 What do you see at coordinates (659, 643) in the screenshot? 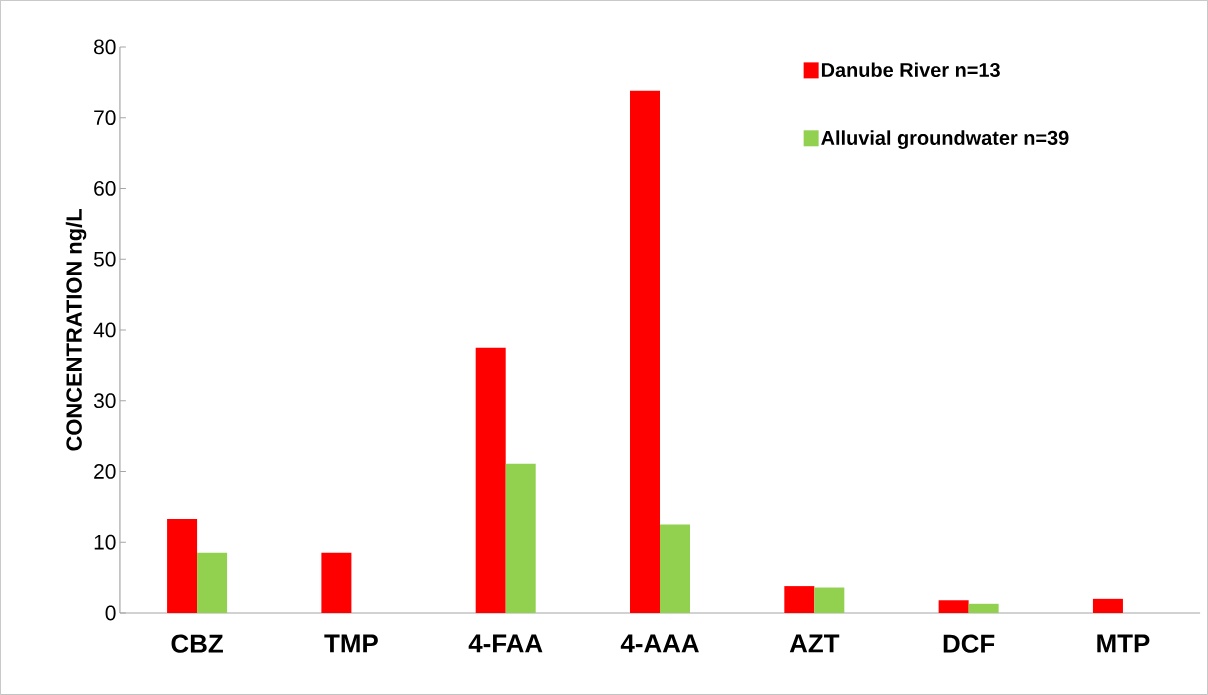
I see `x-tick-label: 4-AAA` at bounding box center [659, 643].